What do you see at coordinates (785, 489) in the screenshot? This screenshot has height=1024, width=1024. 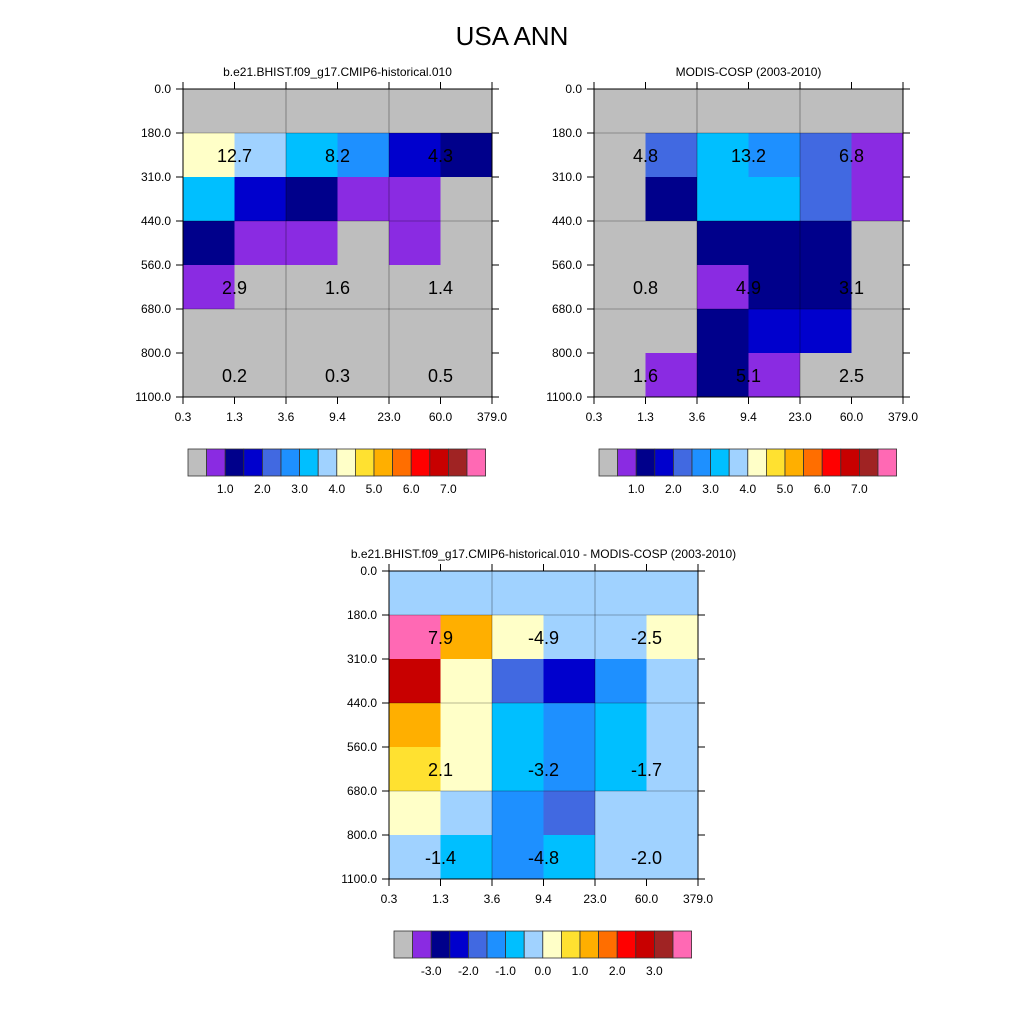 I see `colorbar-label: 5.0` at bounding box center [785, 489].